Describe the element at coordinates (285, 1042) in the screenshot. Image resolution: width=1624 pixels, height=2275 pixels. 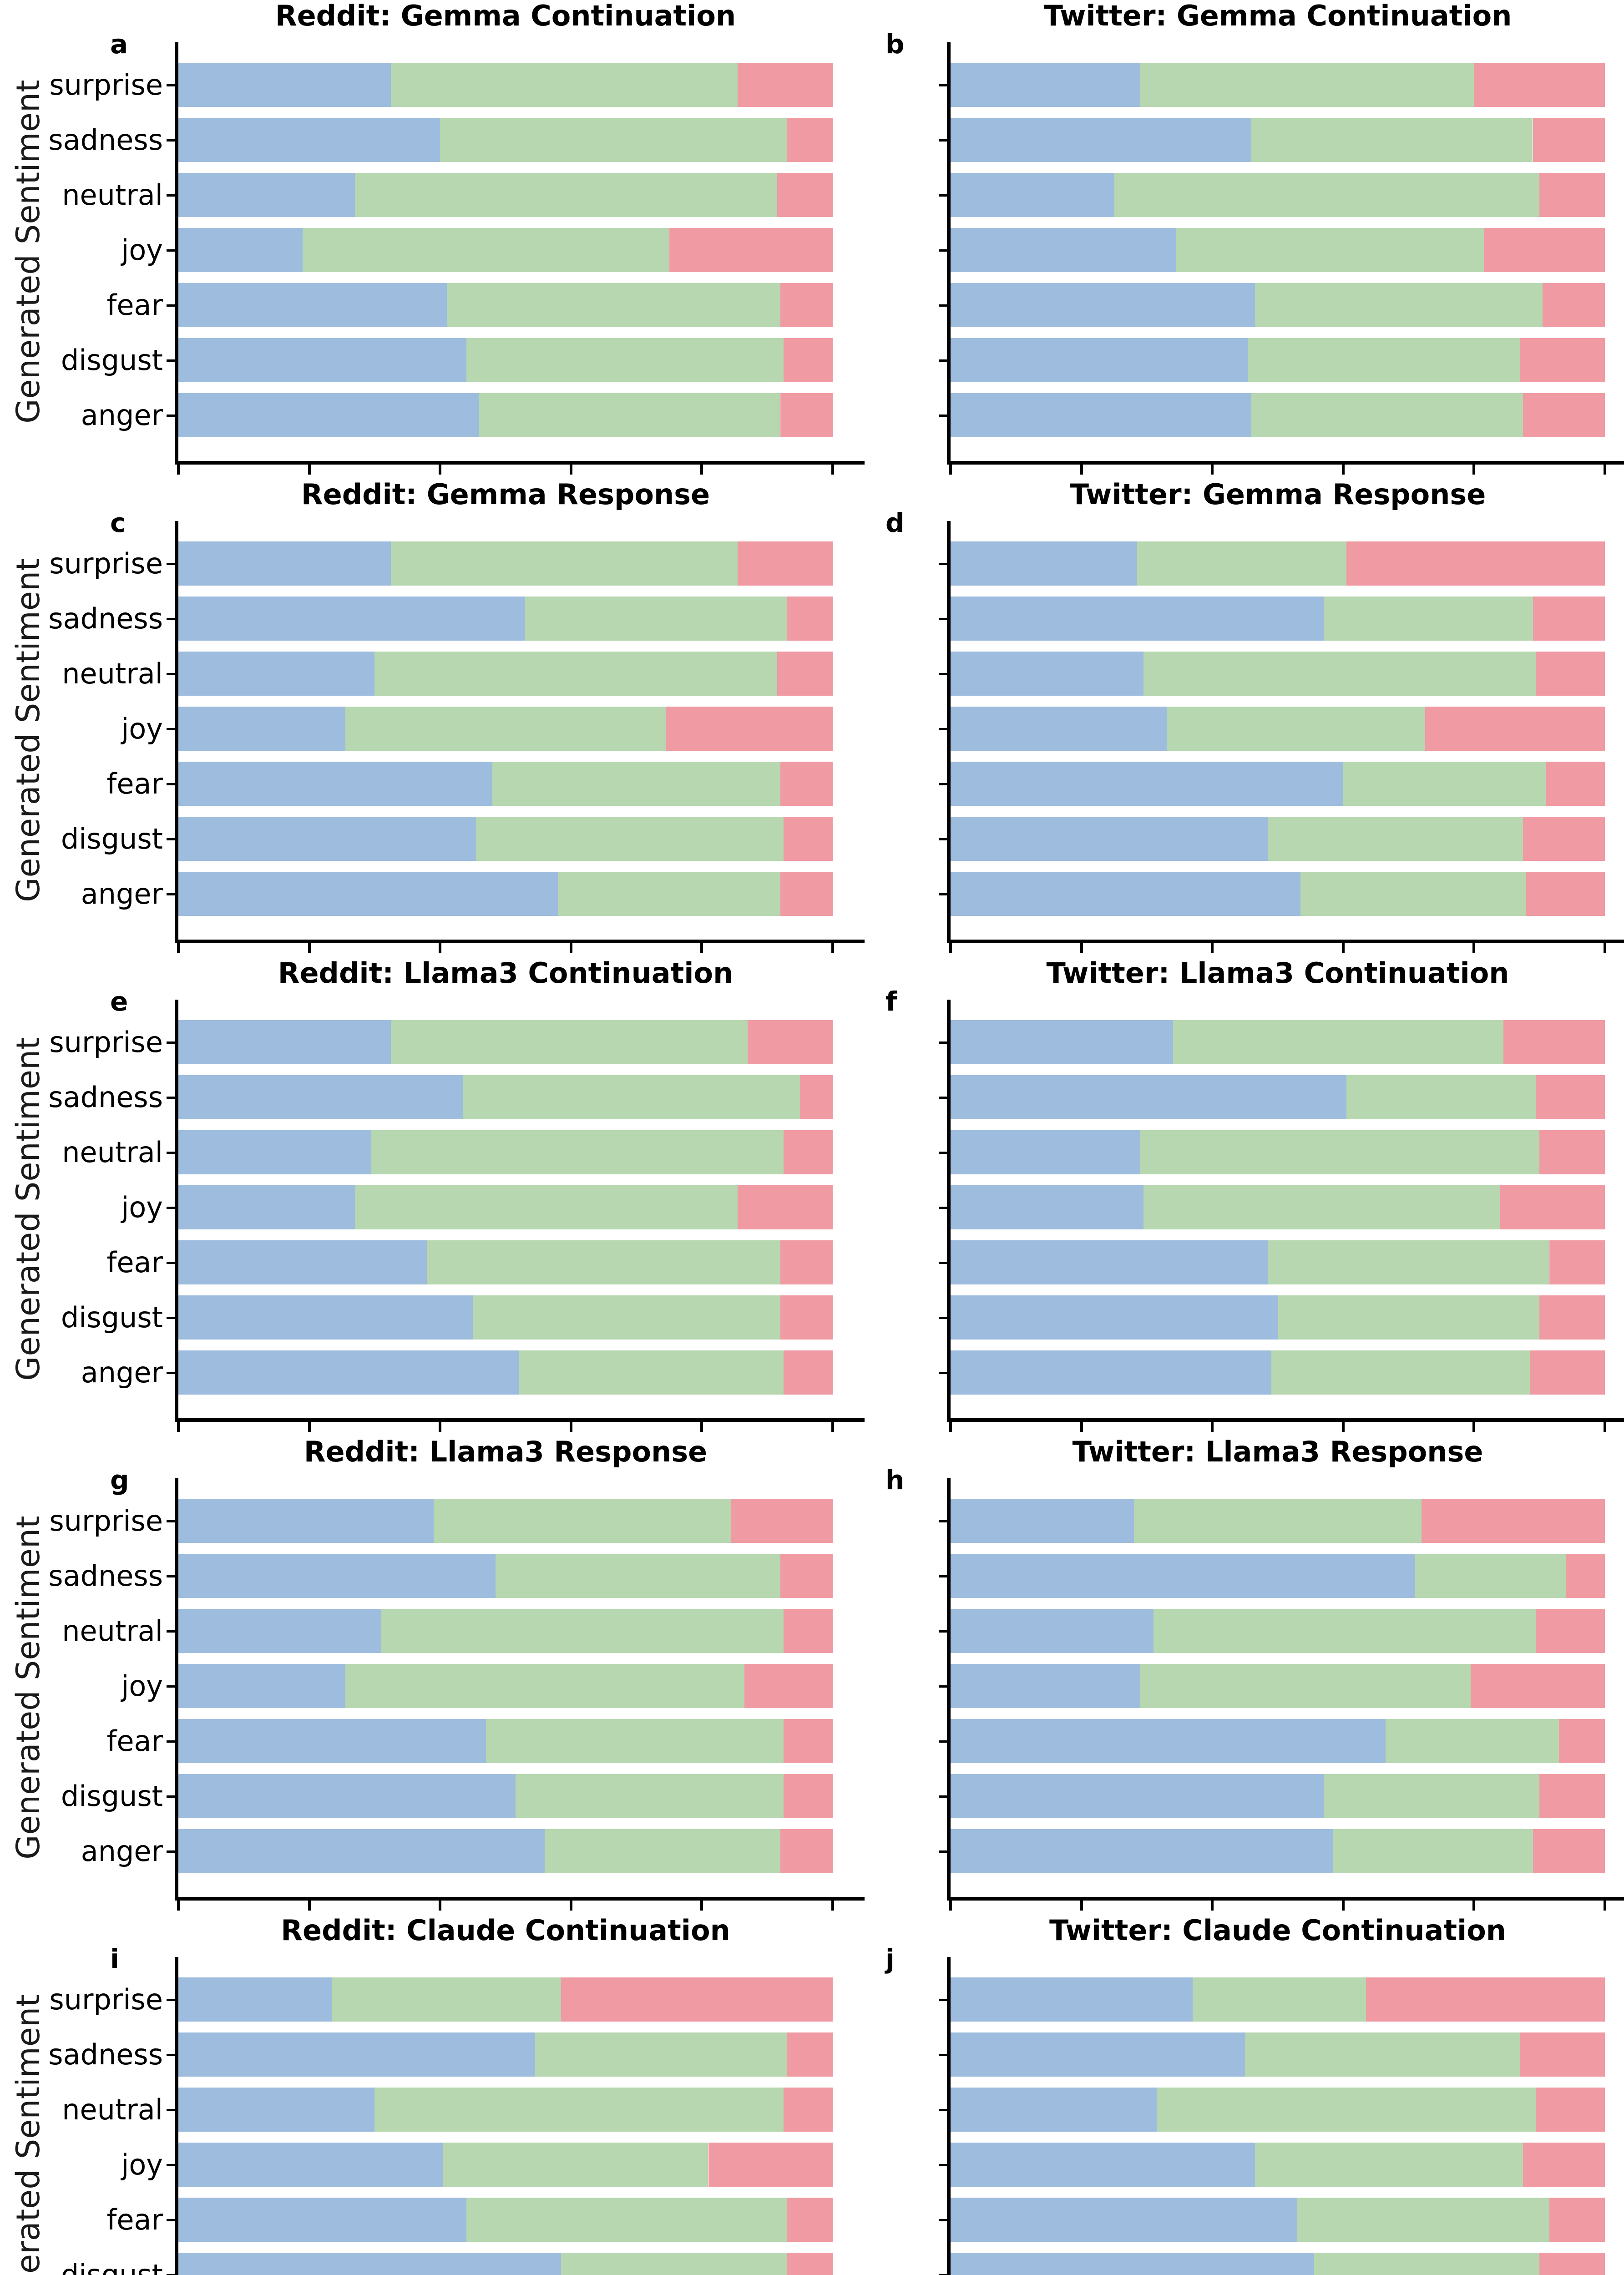
I see `bar-segment-surprise-blue` at that location.